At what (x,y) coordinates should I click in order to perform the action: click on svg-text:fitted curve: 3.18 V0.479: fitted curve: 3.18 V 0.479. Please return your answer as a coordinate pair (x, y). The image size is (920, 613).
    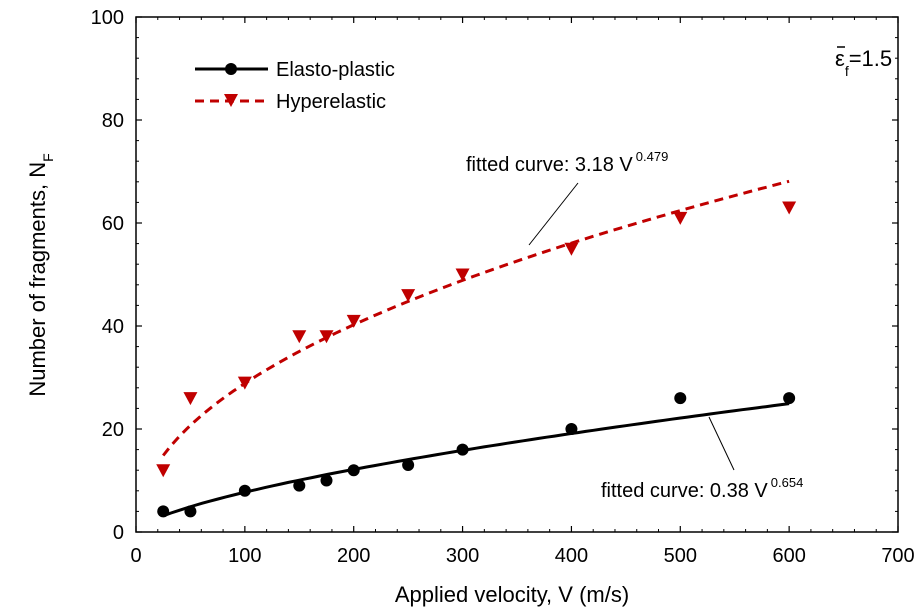
    Looking at the image, I should click on (567, 162).